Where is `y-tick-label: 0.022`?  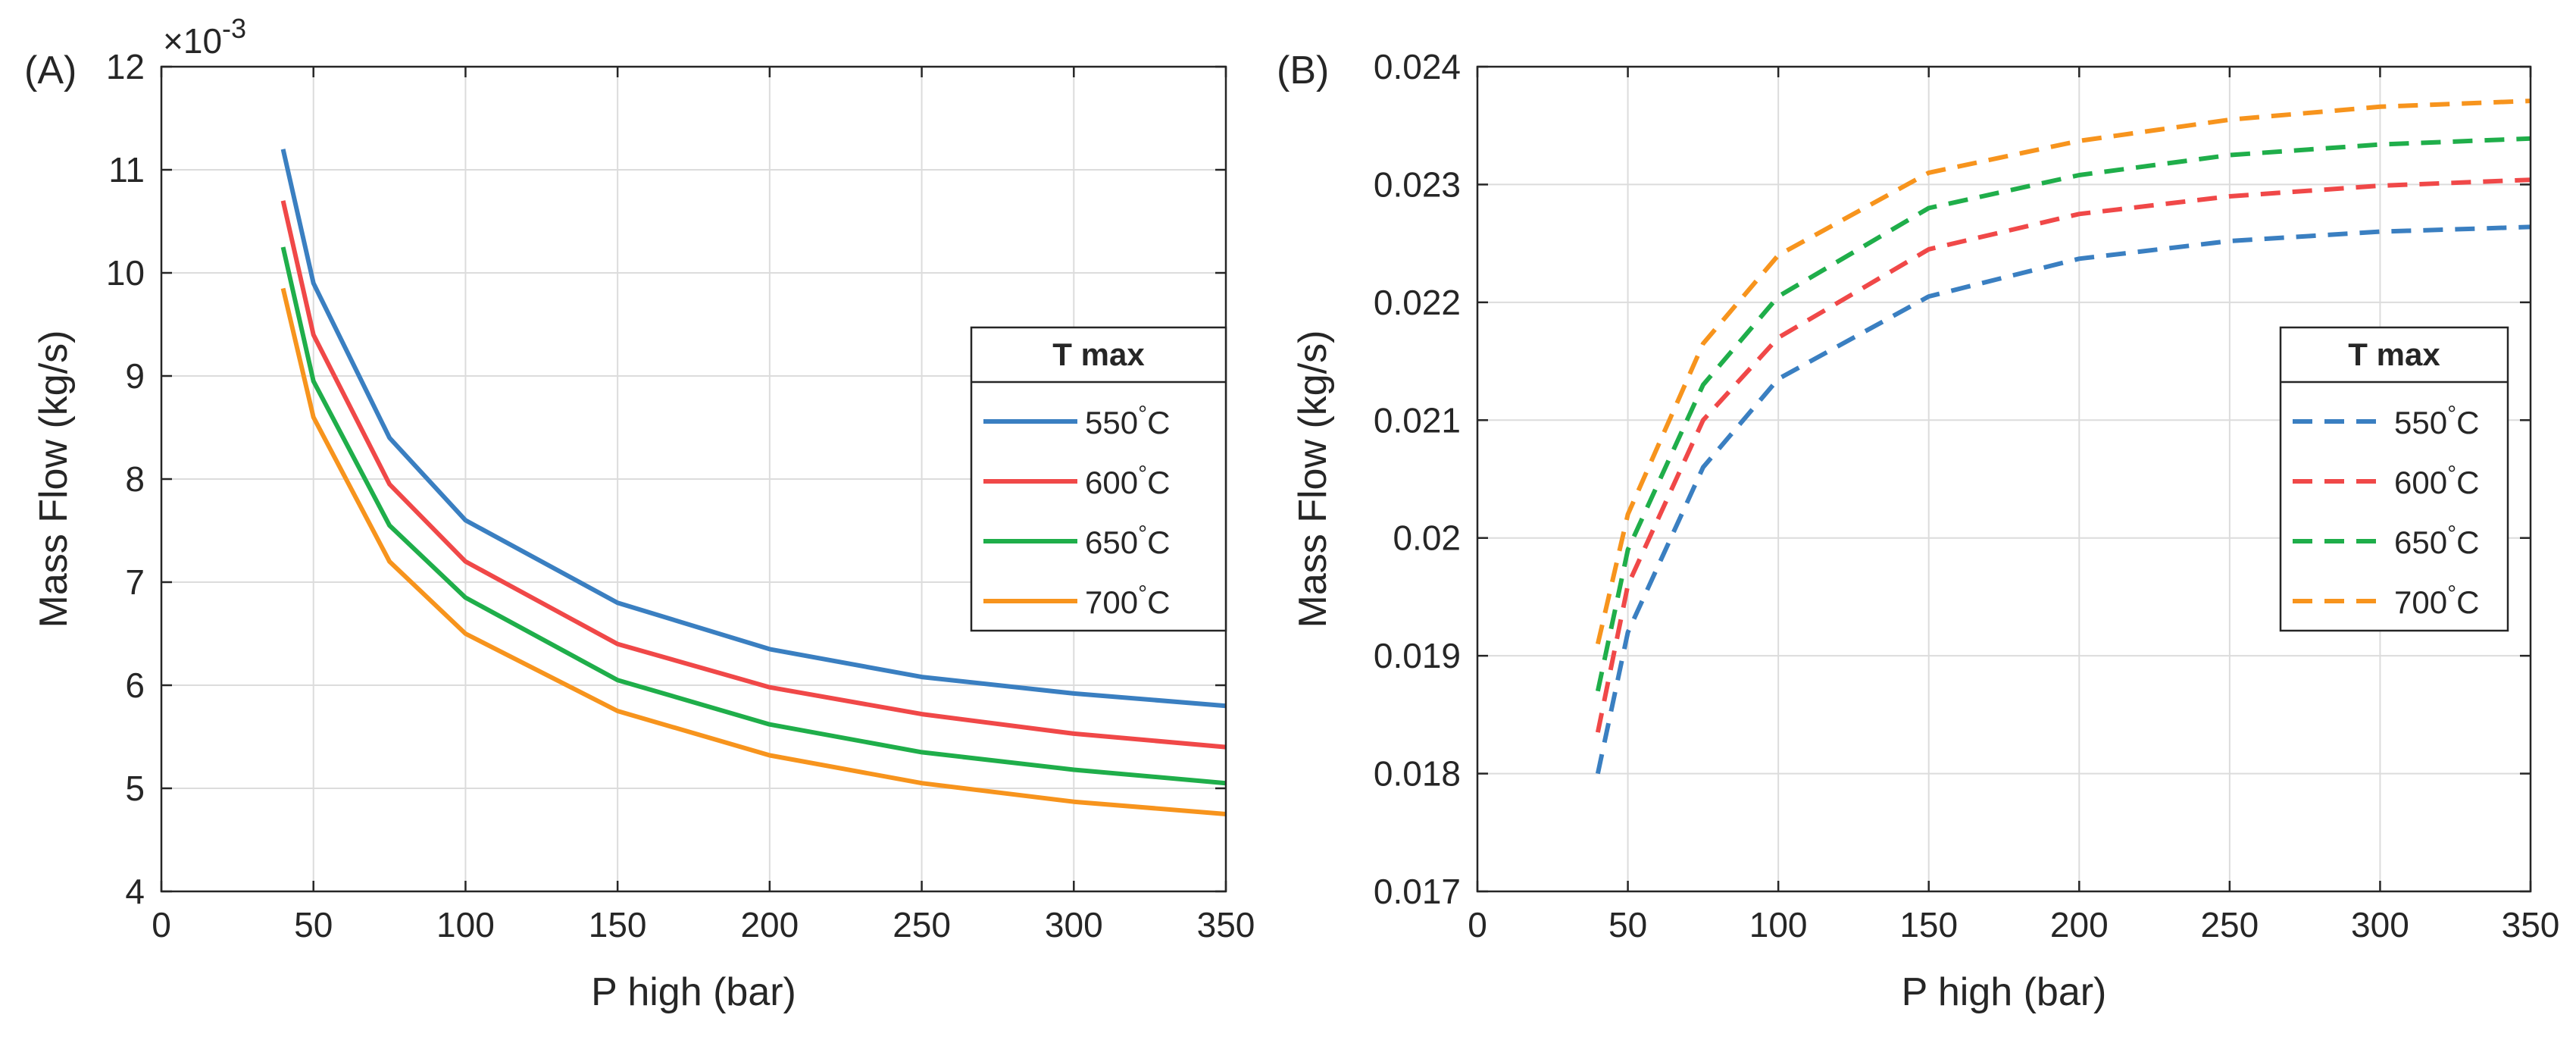
y-tick-label: 0.022 is located at coordinates (1417, 302).